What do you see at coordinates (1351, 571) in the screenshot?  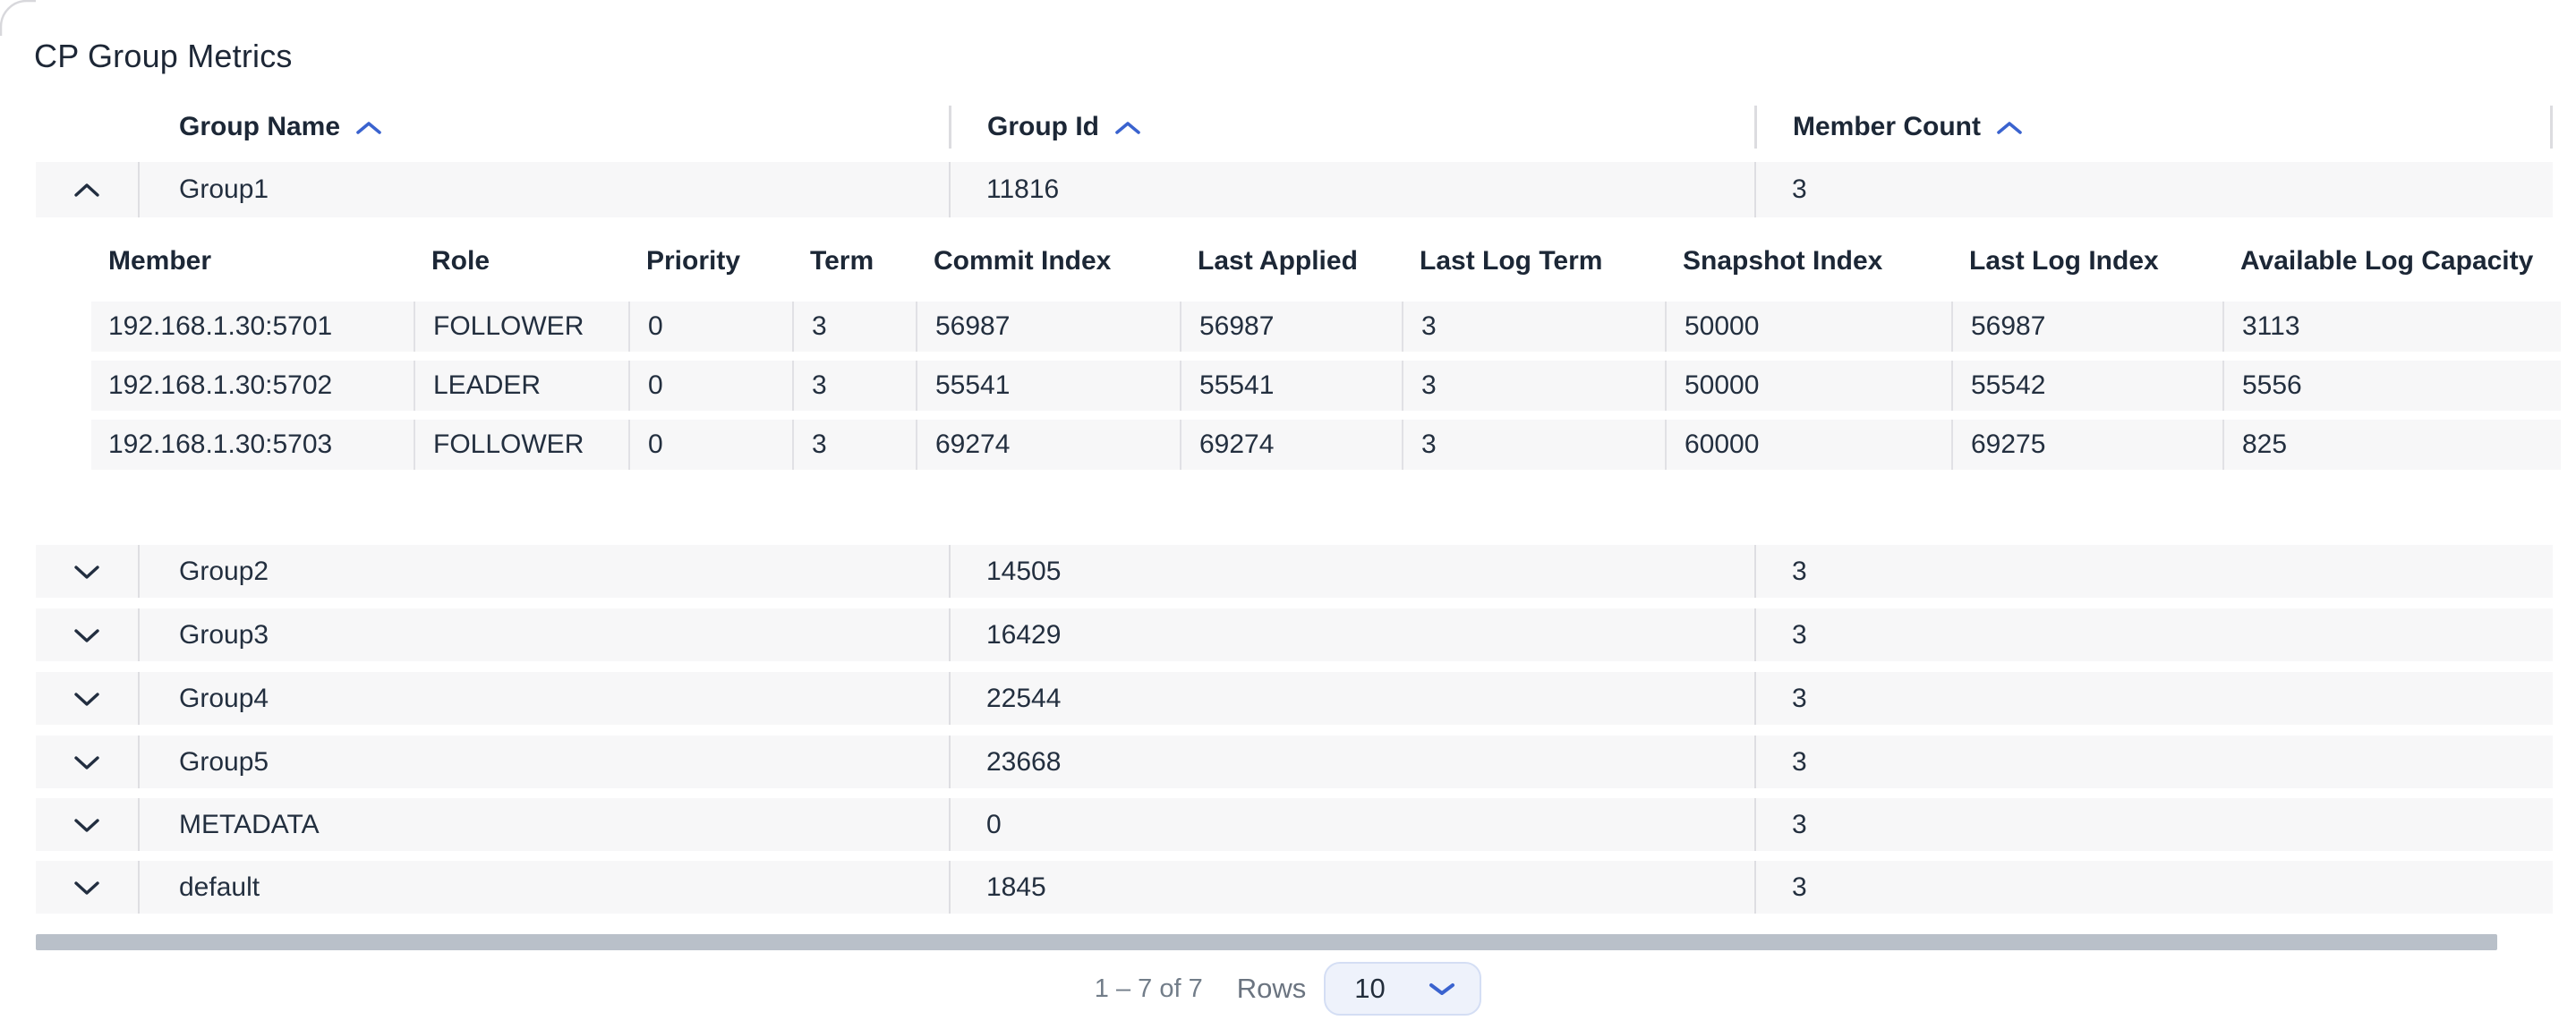 I see `group-id-cell: 14505` at bounding box center [1351, 571].